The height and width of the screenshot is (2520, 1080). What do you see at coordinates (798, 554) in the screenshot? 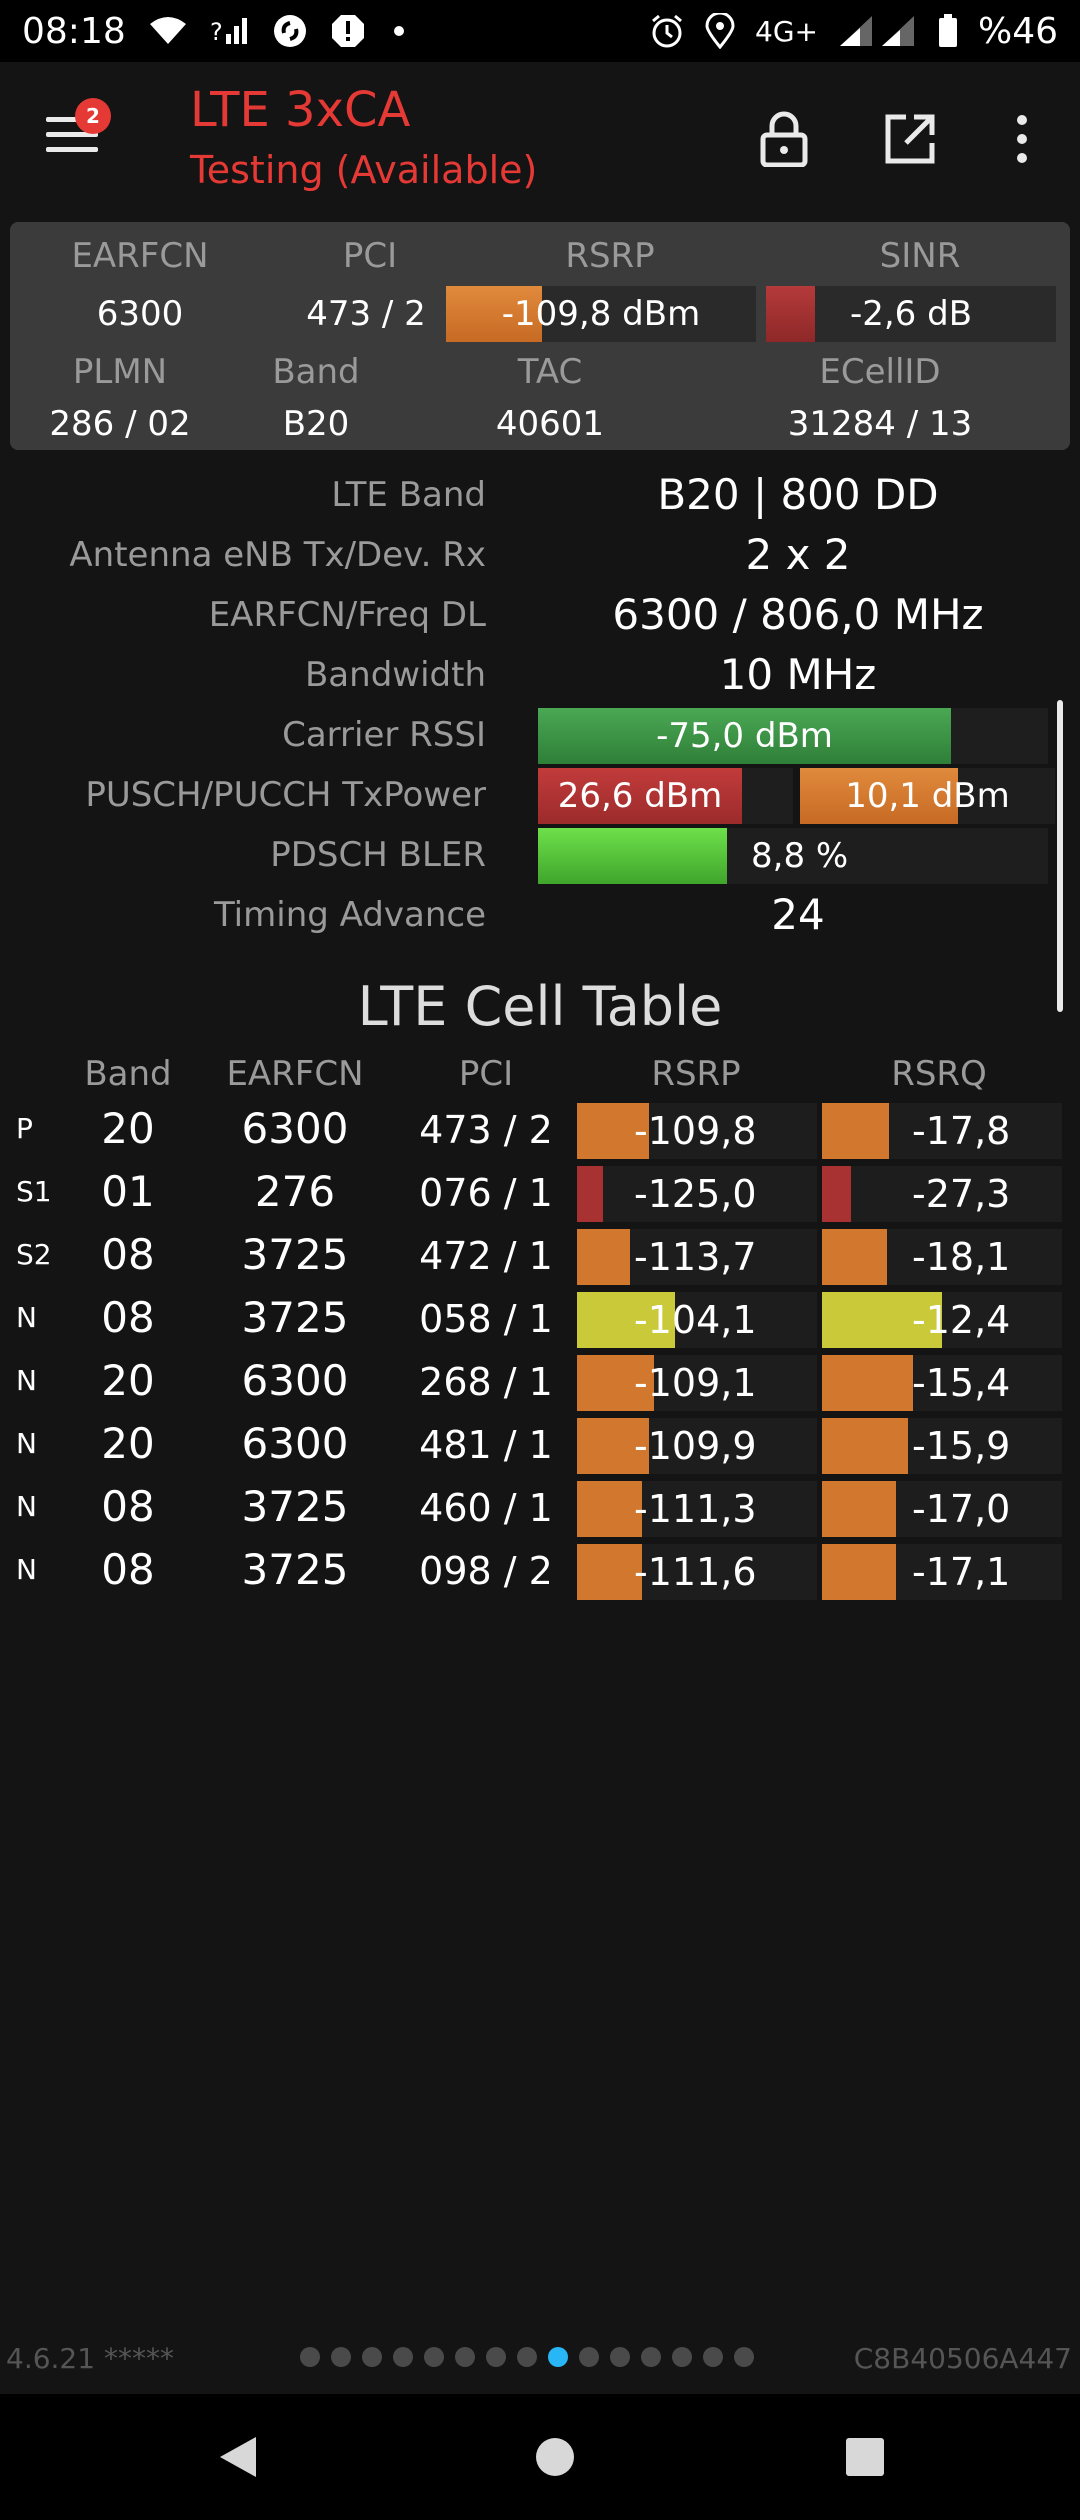
I see `antenna-value: 2 x 2` at bounding box center [798, 554].